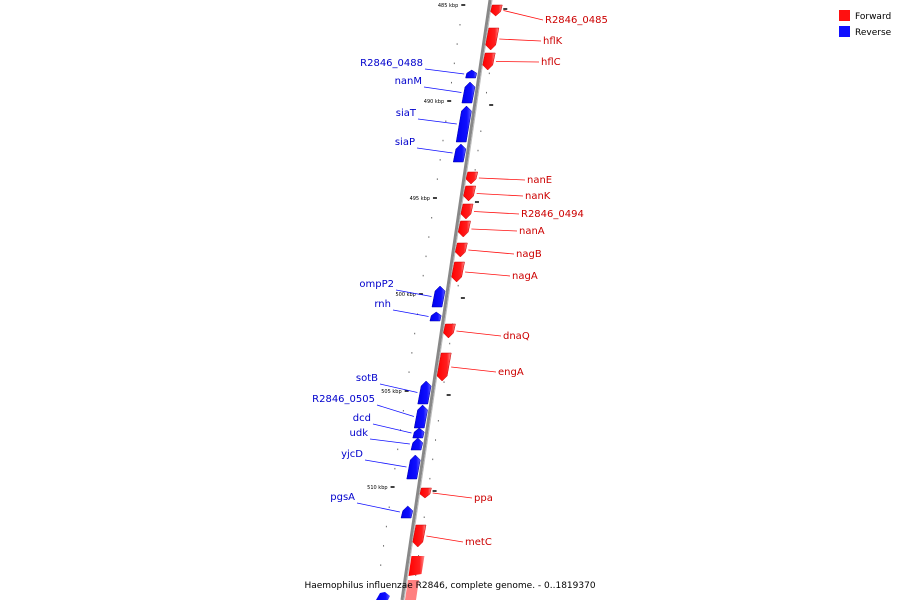  I want to click on gene-label: siaP, so click(405, 142).